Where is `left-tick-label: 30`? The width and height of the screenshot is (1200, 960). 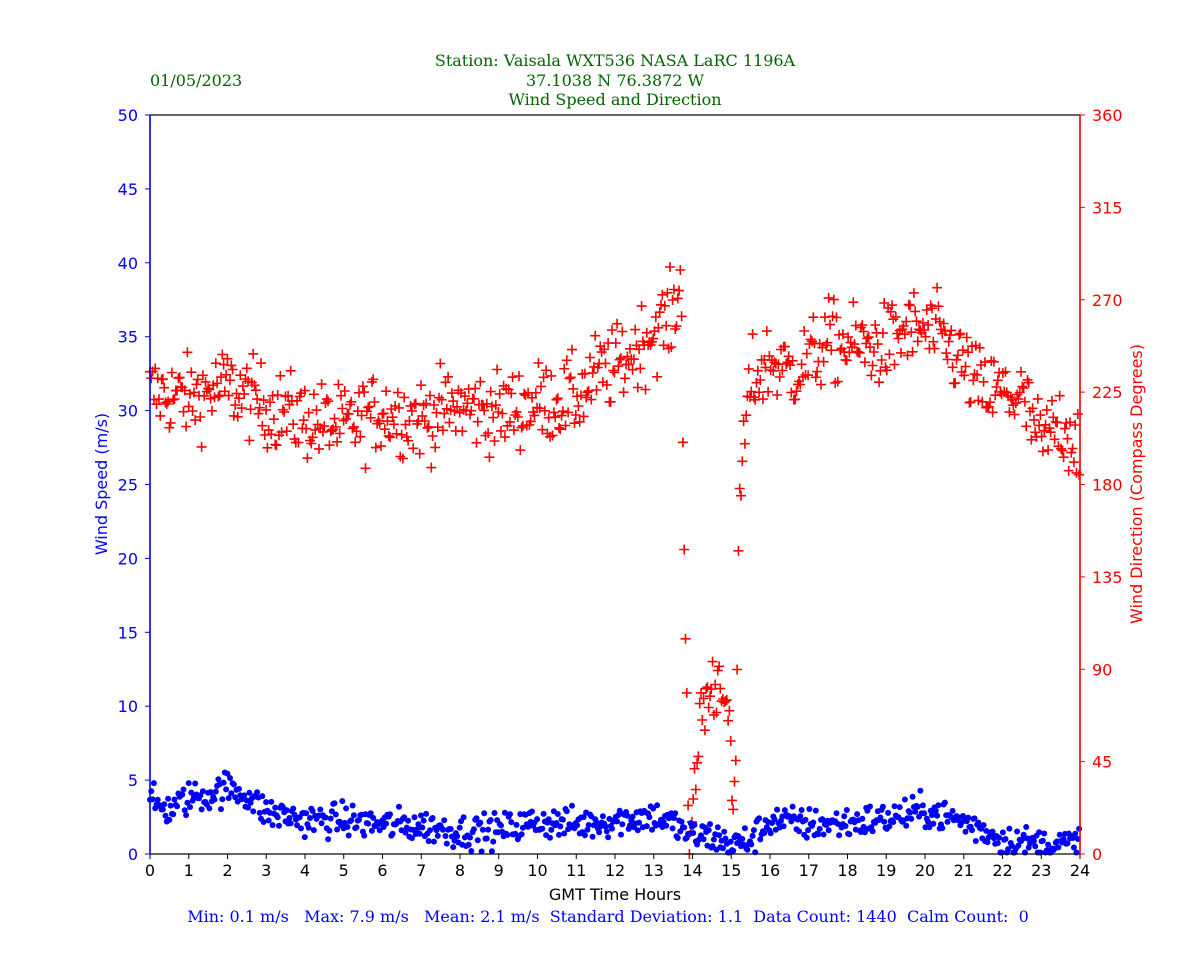
left-tick-label: 30 is located at coordinates (128, 411).